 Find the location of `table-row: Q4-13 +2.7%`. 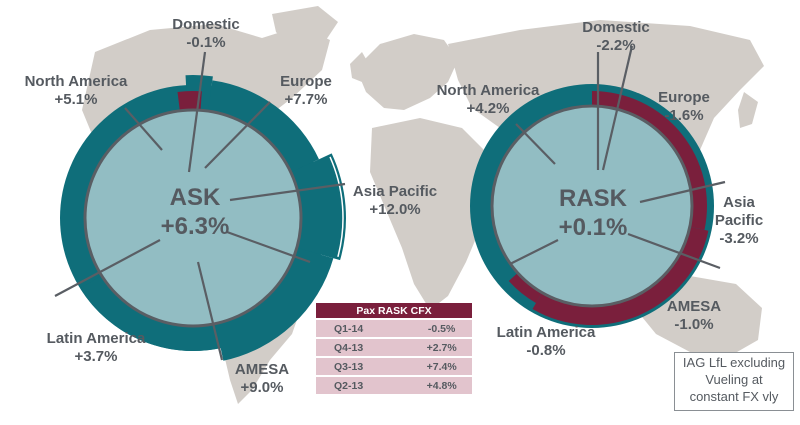

table-row: Q4-13 +2.7% is located at coordinates (394, 347).